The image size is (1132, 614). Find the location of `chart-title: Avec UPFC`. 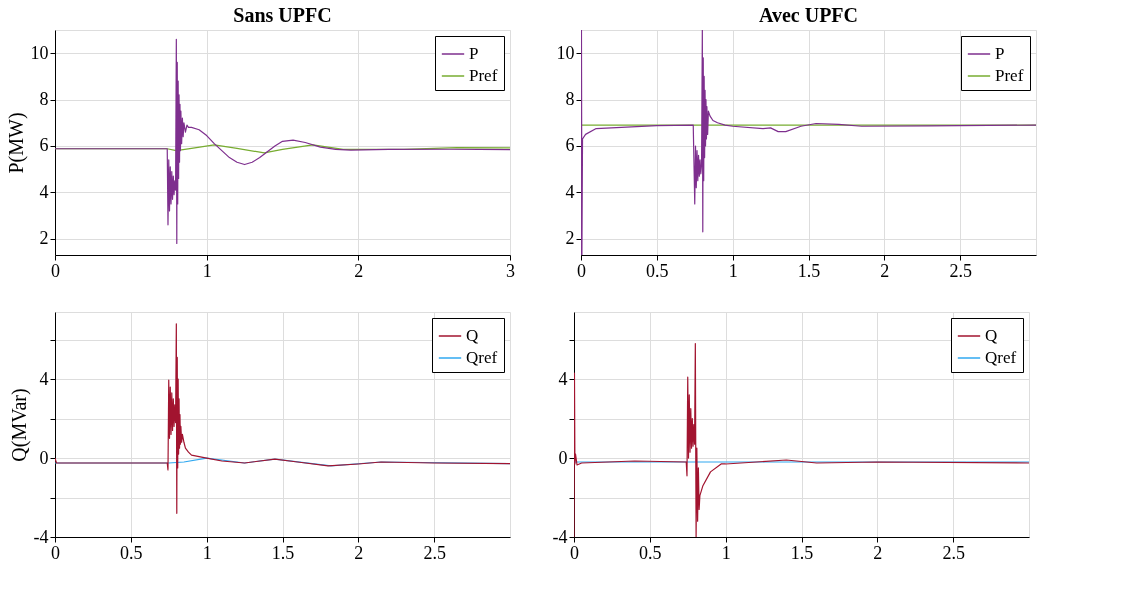

chart-title: Avec UPFC is located at coordinates (808, 15).